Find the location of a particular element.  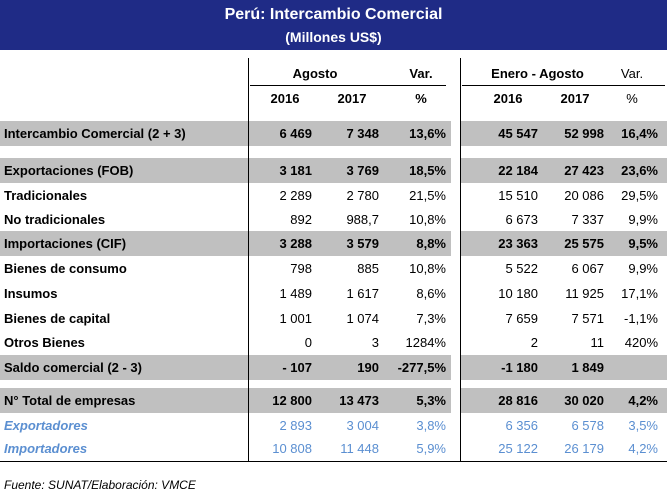

row-label: Bienes de consumo is located at coordinates (65, 268).